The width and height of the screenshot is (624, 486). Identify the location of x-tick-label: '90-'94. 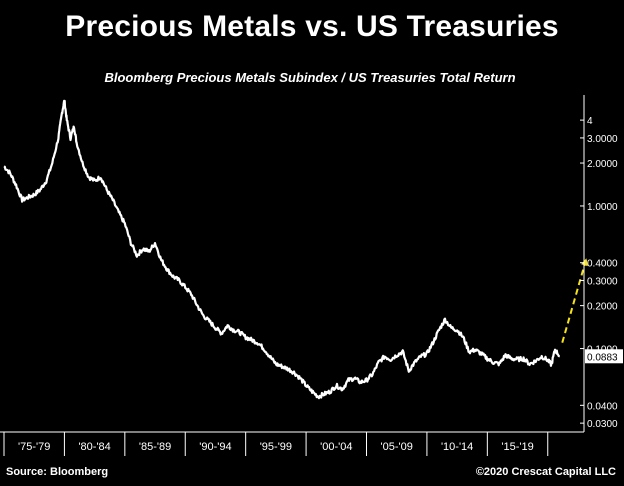
(215, 447).